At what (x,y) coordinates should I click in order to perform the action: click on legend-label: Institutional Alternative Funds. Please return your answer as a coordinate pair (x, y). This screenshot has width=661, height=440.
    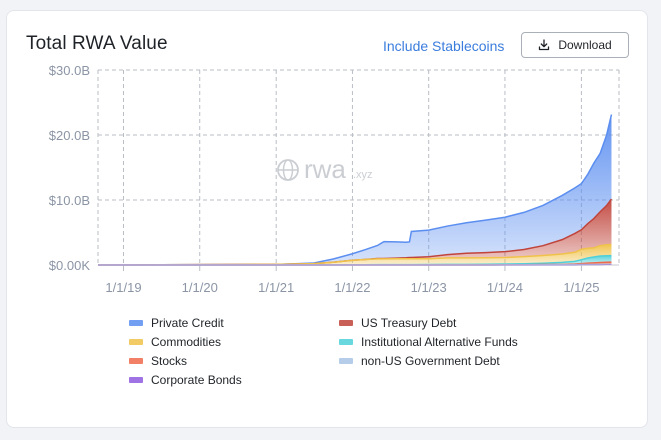
    Looking at the image, I should click on (439, 342).